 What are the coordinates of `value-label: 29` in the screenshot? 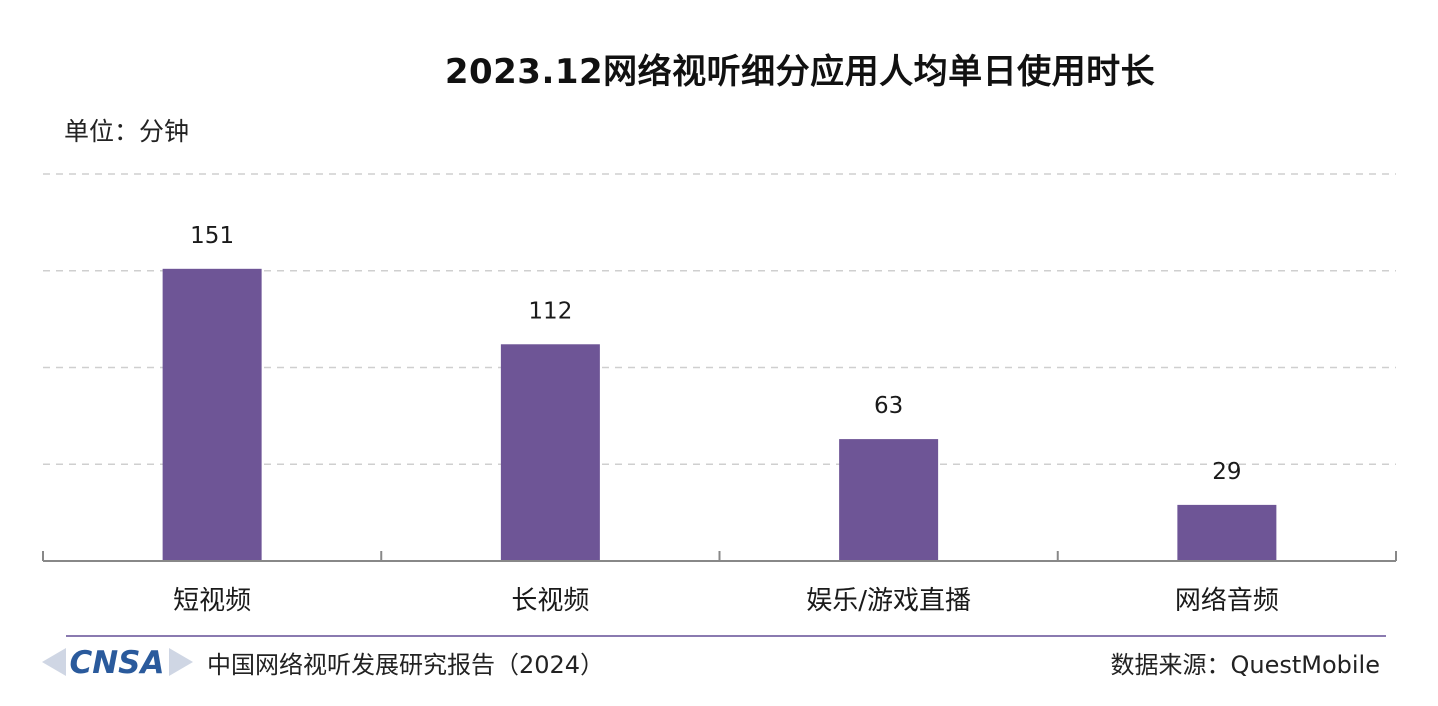 It's located at (1226, 472).